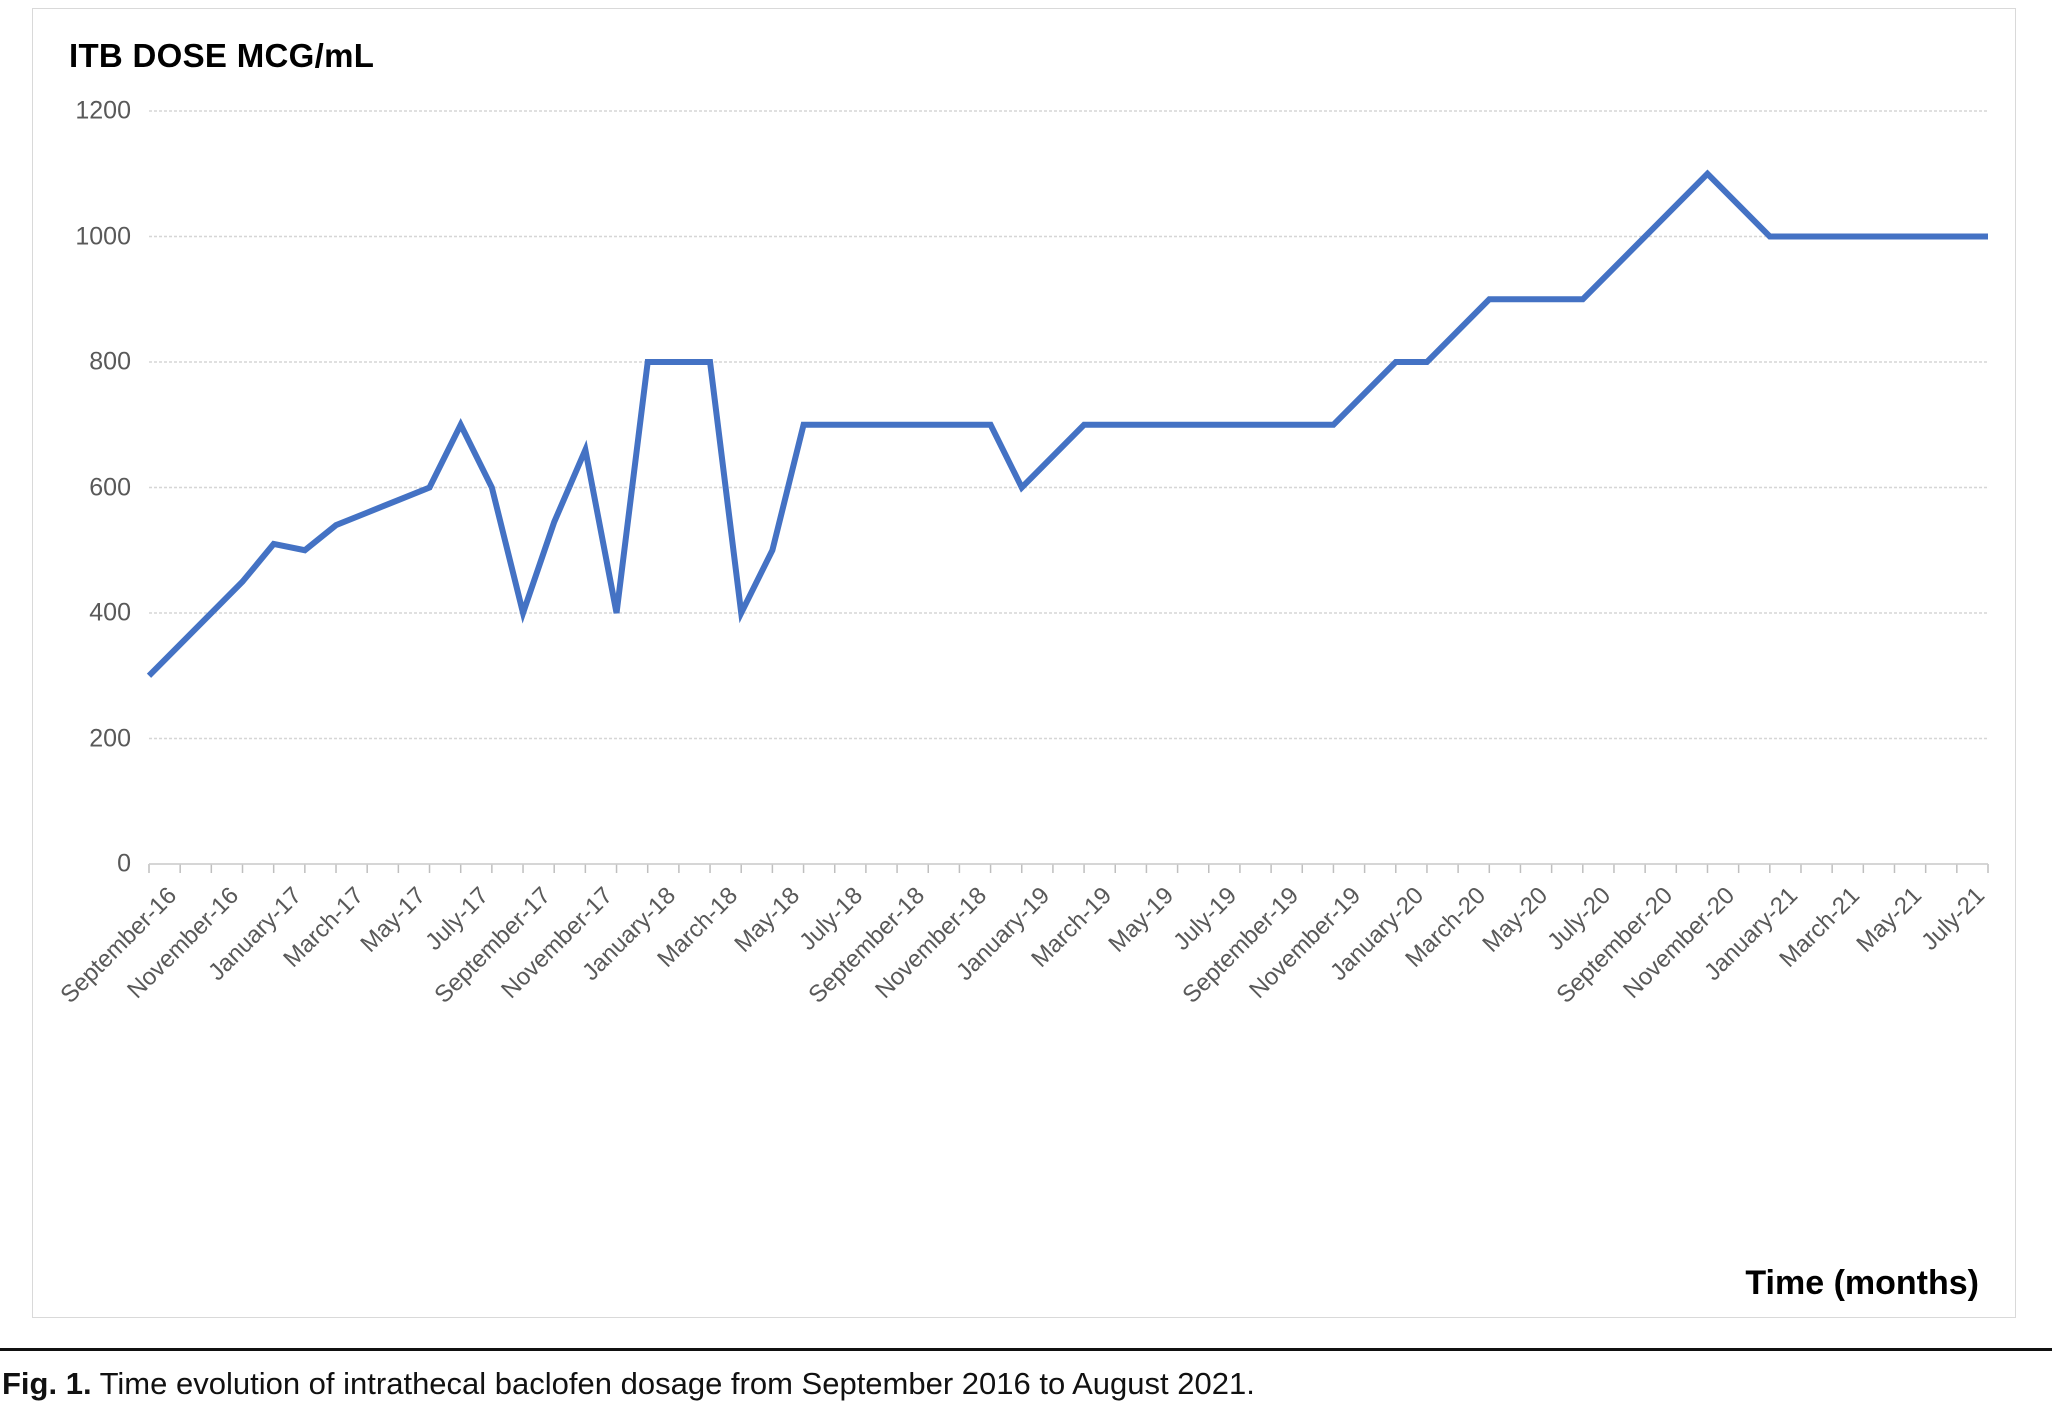 This screenshot has height=1427, width=2052. Describe the element at coordinates (1026, 1349) in the screenshot. I see `caption-divider` at that location.